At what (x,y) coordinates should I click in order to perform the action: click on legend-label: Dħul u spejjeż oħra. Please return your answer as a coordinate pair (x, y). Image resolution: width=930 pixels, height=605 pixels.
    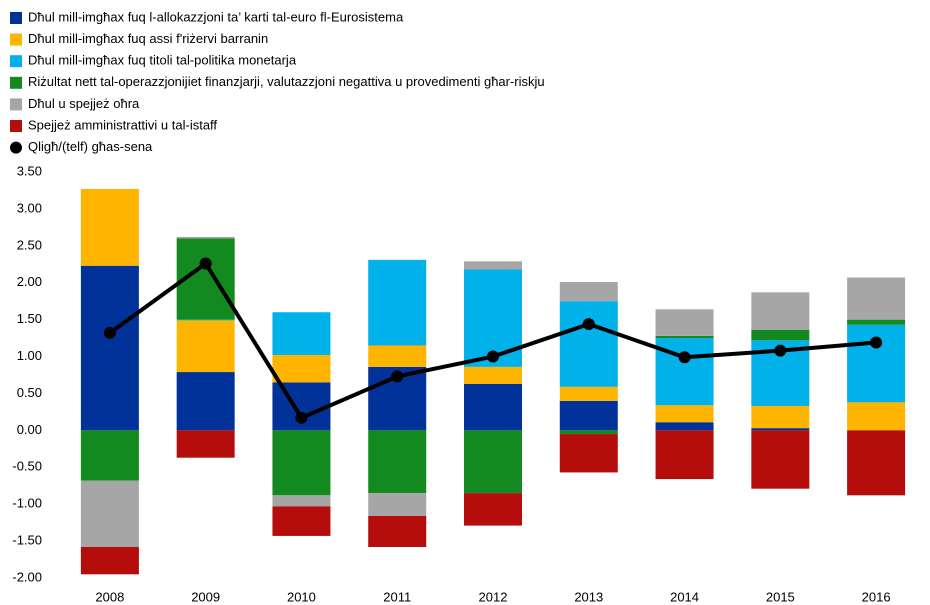
    Looking at the image, I should click on (84, 103).